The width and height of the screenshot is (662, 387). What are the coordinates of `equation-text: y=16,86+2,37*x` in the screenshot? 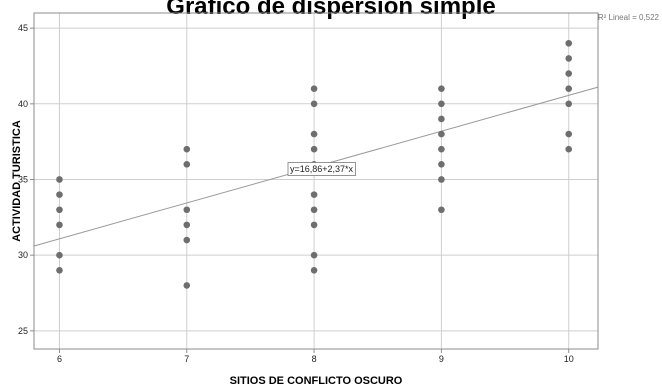 It's located at (322, 169).